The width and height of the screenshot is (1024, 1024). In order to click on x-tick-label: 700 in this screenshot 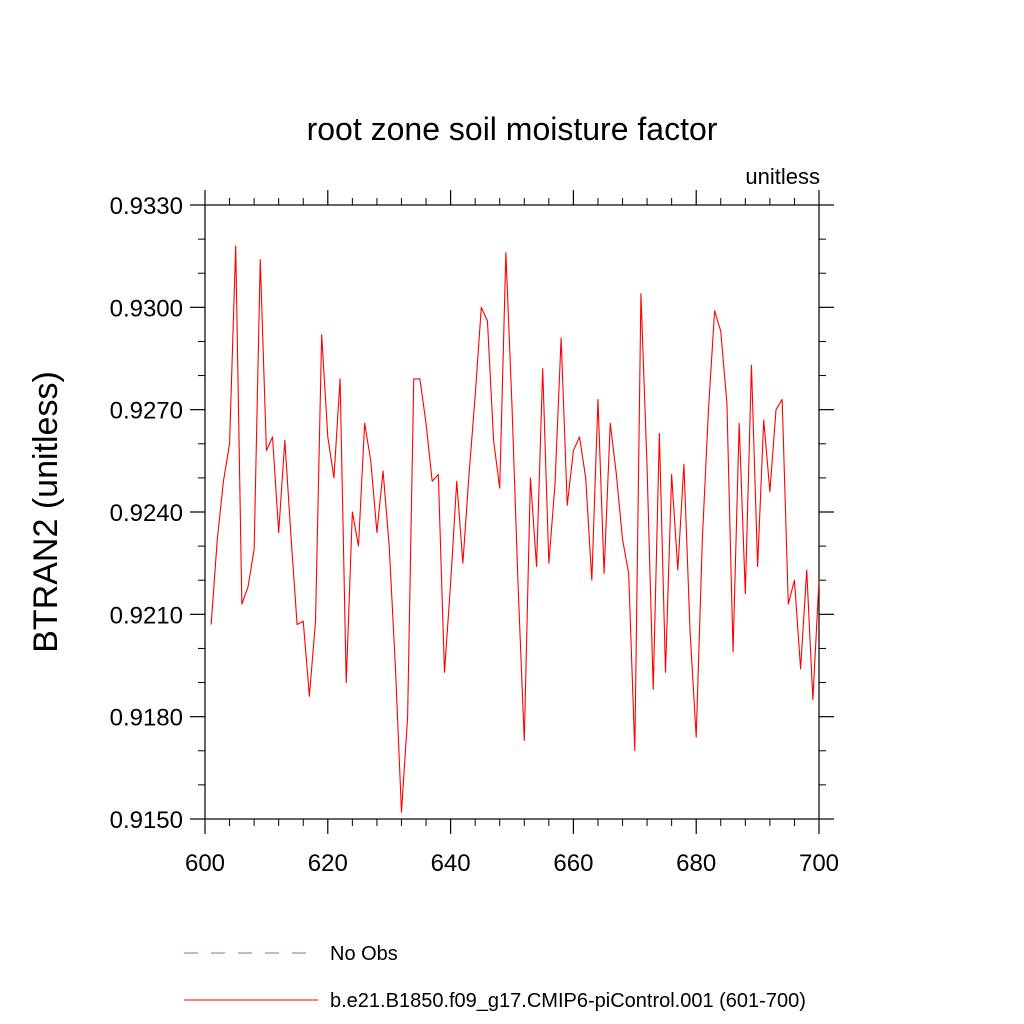, I will do `click(819, 863)`.